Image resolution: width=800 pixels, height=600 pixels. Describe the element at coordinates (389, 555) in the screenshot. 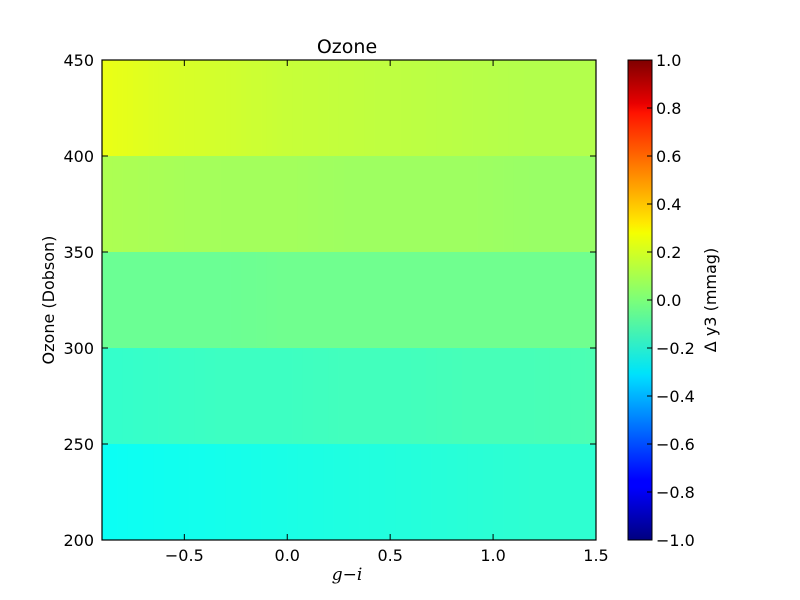

I see `x-tick-label: 0.5` at that location.